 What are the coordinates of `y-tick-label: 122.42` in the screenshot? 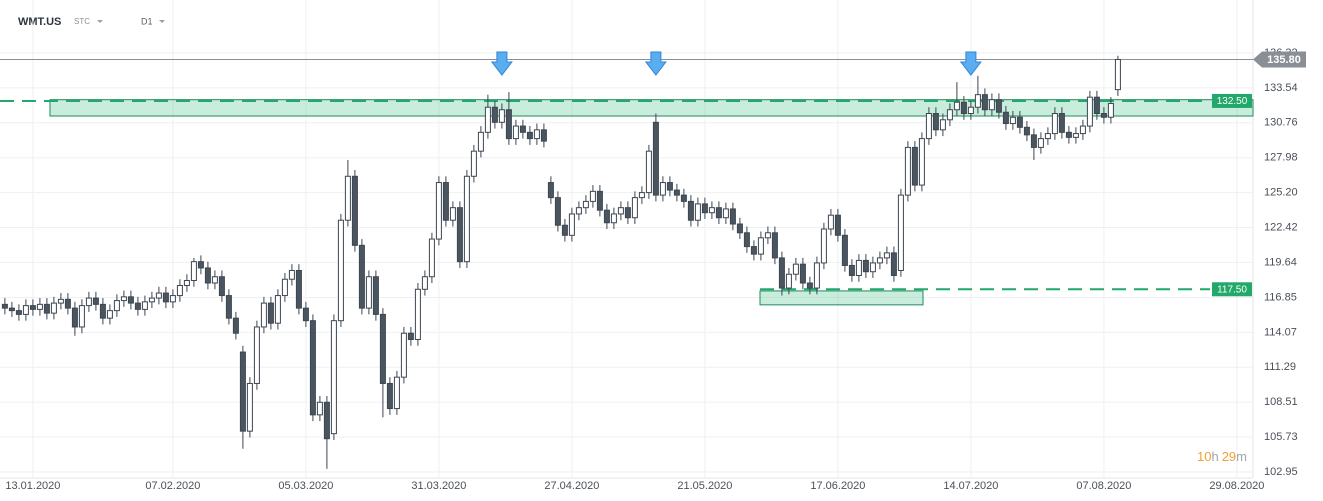 It's located at (1281, 227).